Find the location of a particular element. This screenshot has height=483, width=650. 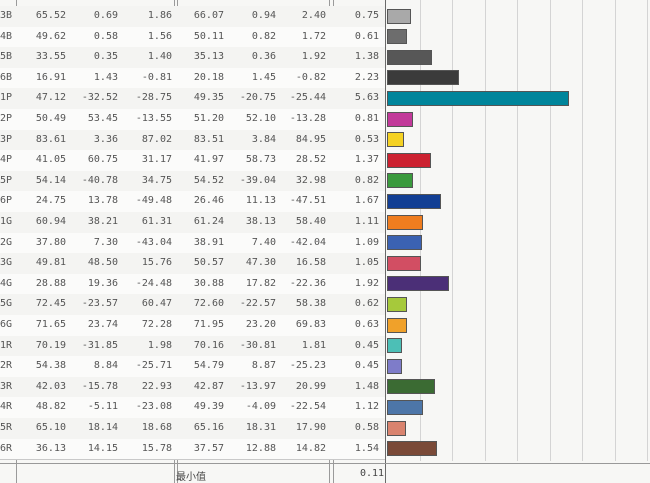

cell-value: -43.04 is located at coordinates (153, 242).